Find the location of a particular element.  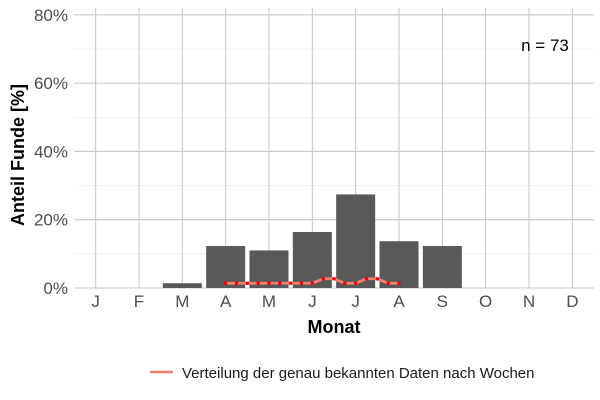

x-axis-title: Monat is located at coordinates (334, 327).